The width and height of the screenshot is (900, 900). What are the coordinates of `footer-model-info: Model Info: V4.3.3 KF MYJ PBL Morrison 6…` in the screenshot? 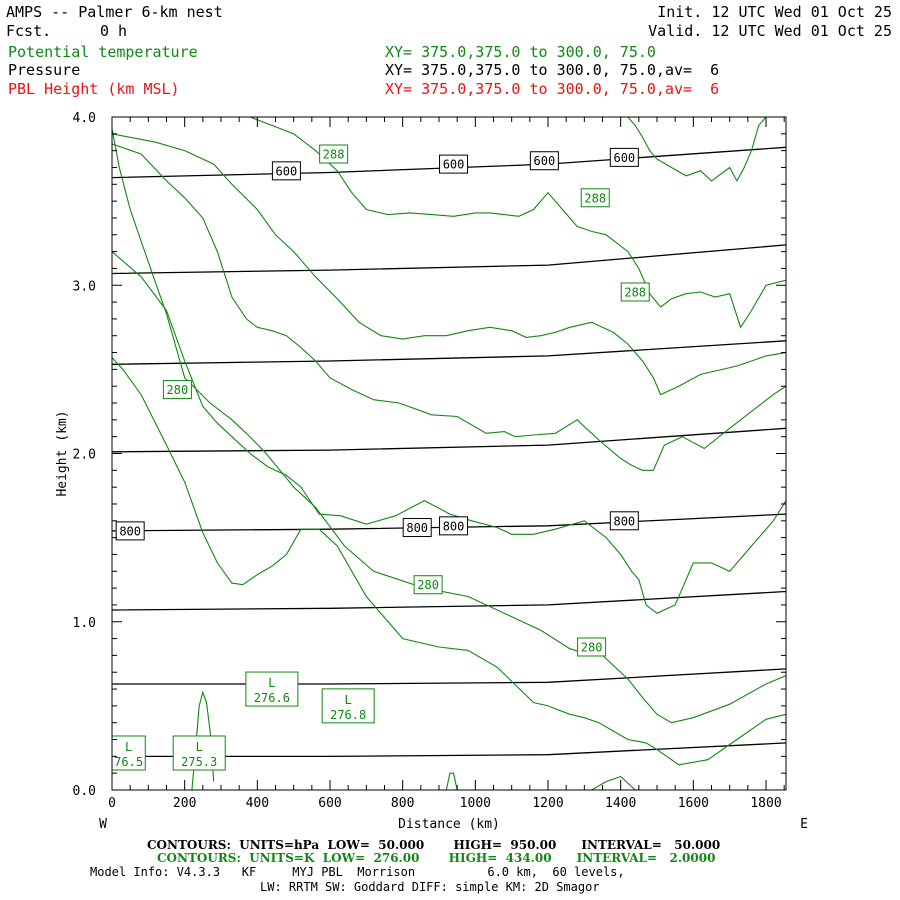 It's located at (357, 872).